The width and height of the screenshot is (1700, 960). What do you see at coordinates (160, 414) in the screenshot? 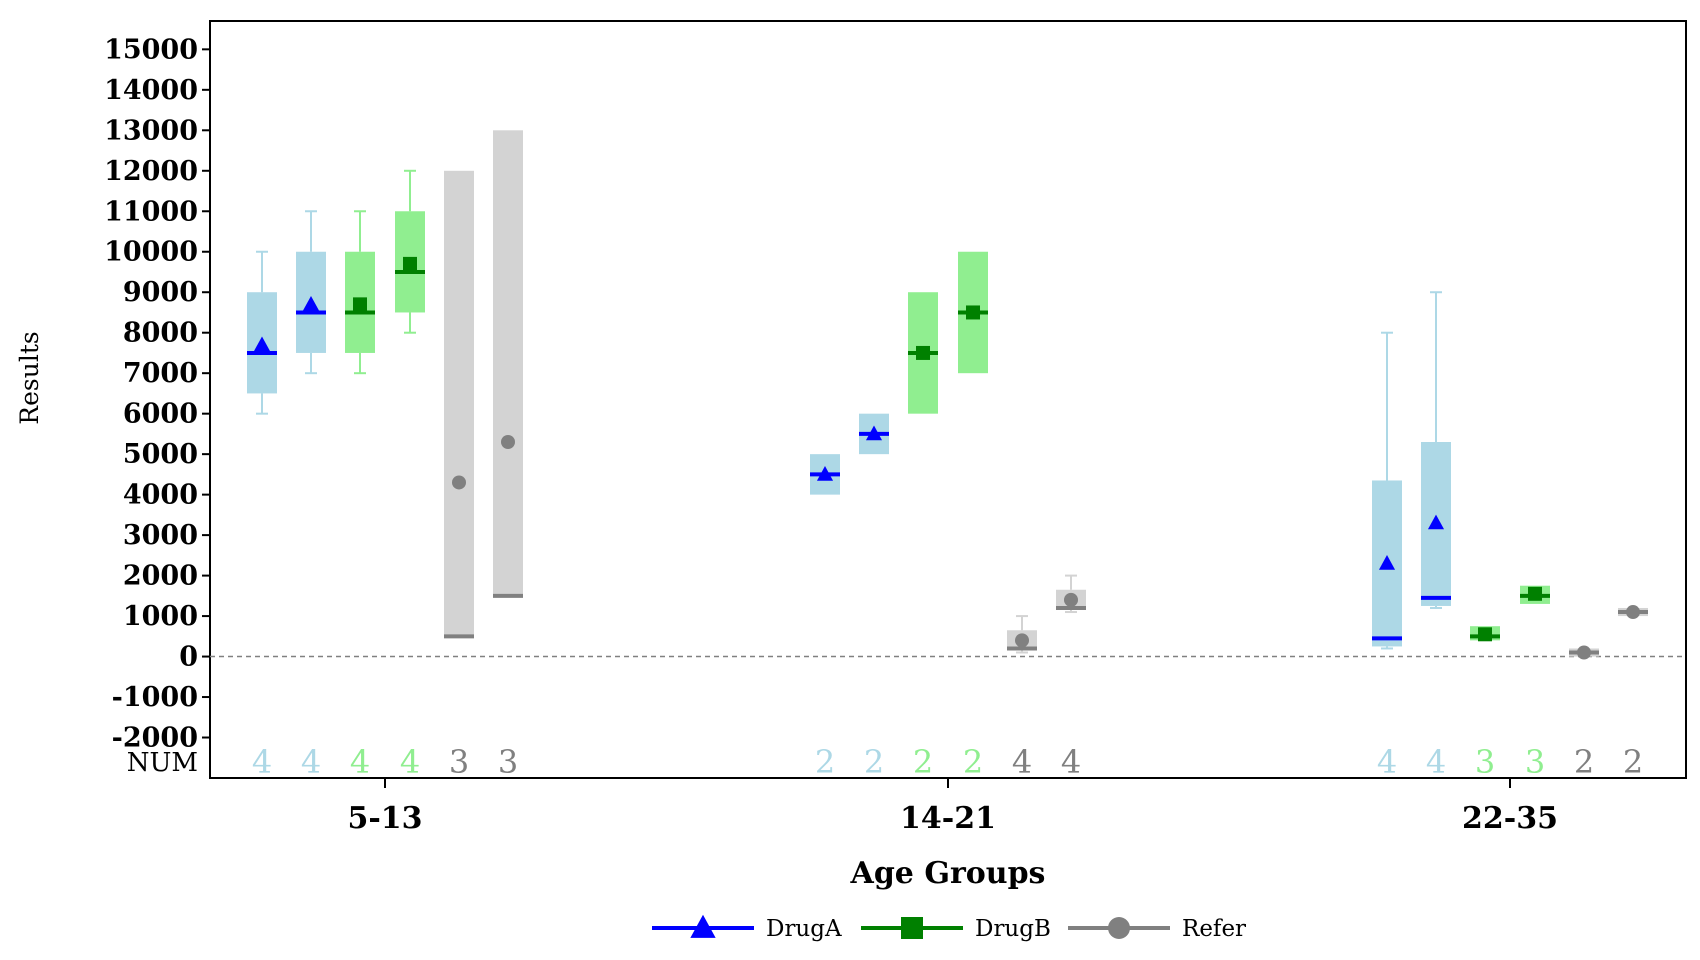
I see `y-tick-label: 6000` at bounding box center [160, 414].